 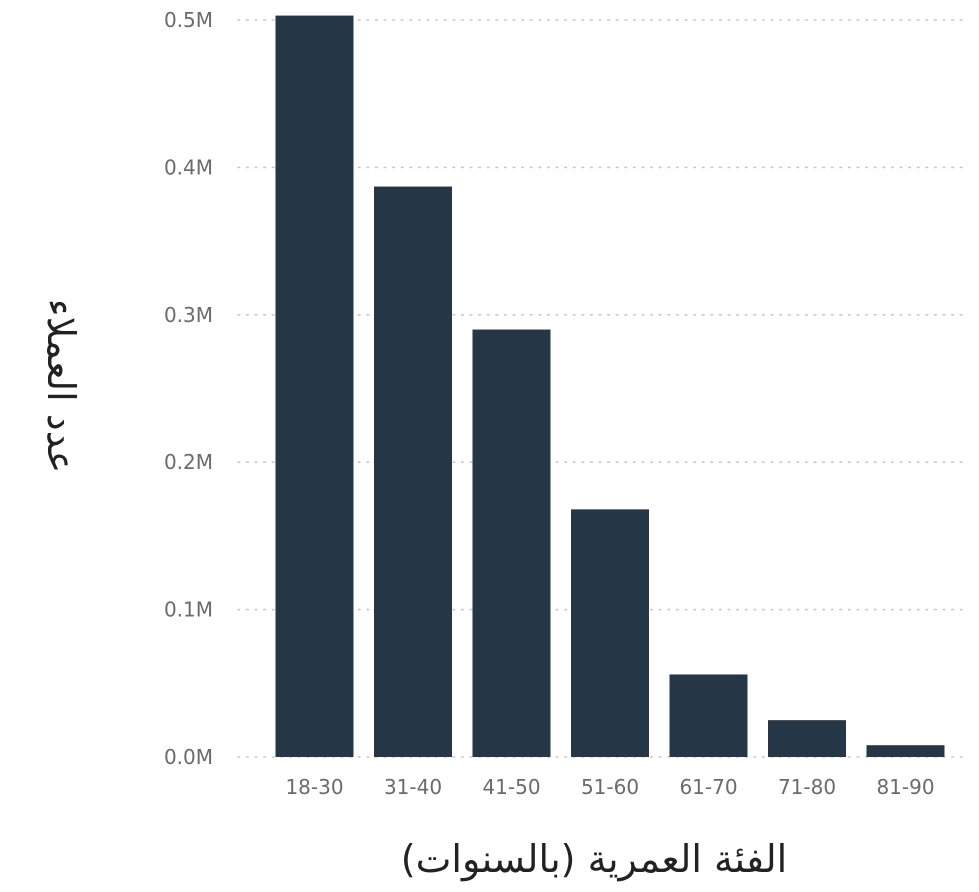 I want to click on y-tick-label: 0.0M, so click(x=188, y=757).